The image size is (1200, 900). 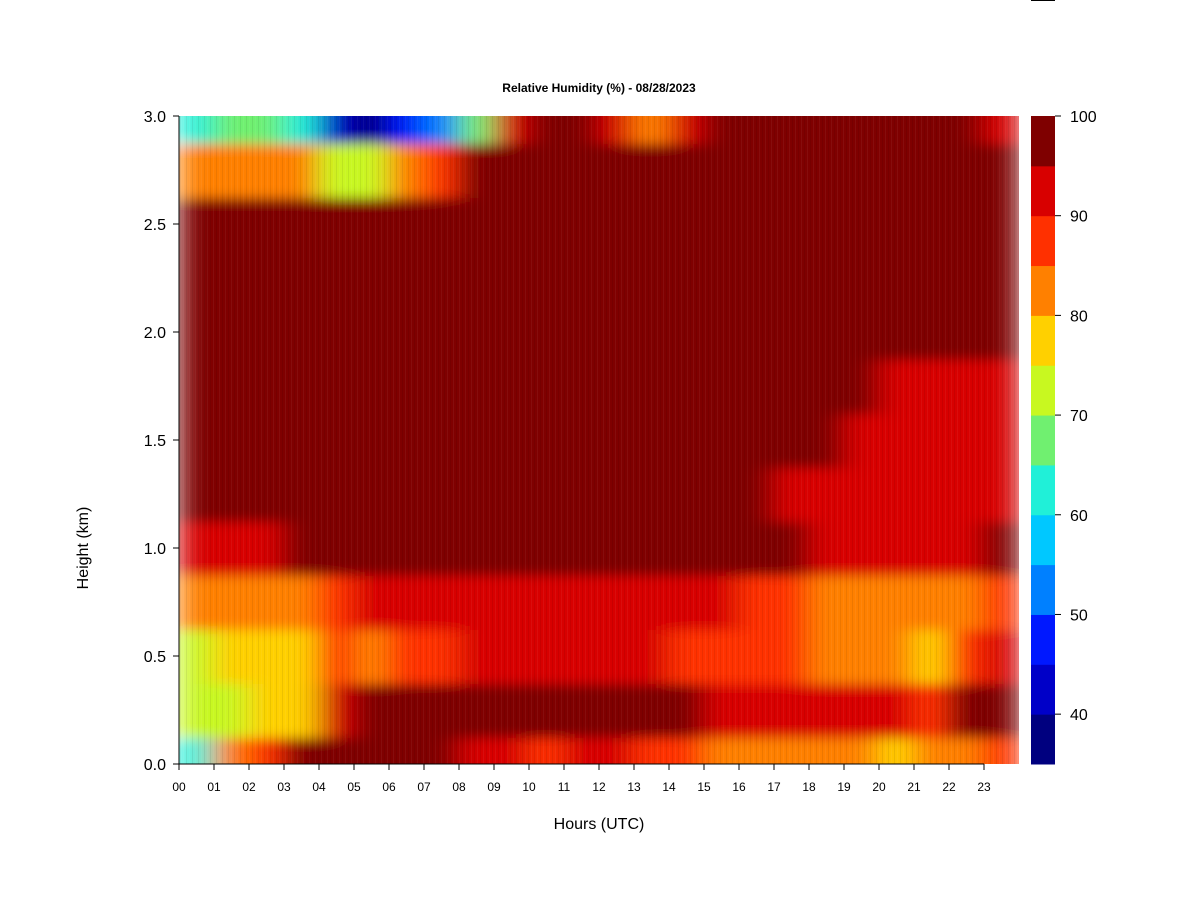 I want to click on colorbar-tick-label: 40, so click(x=1079, y=715).